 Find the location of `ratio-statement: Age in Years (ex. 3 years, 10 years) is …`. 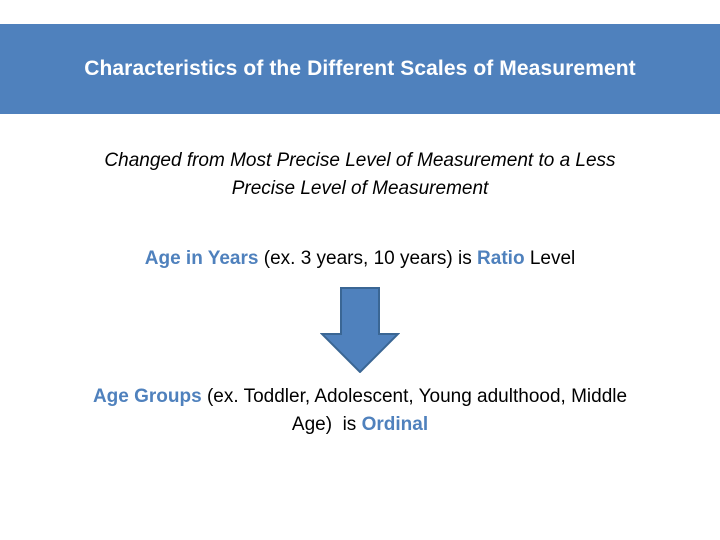

ratio-statement: Age in Years (ex. 3 years, 10 years) is … is located at coordinates (360, 259).